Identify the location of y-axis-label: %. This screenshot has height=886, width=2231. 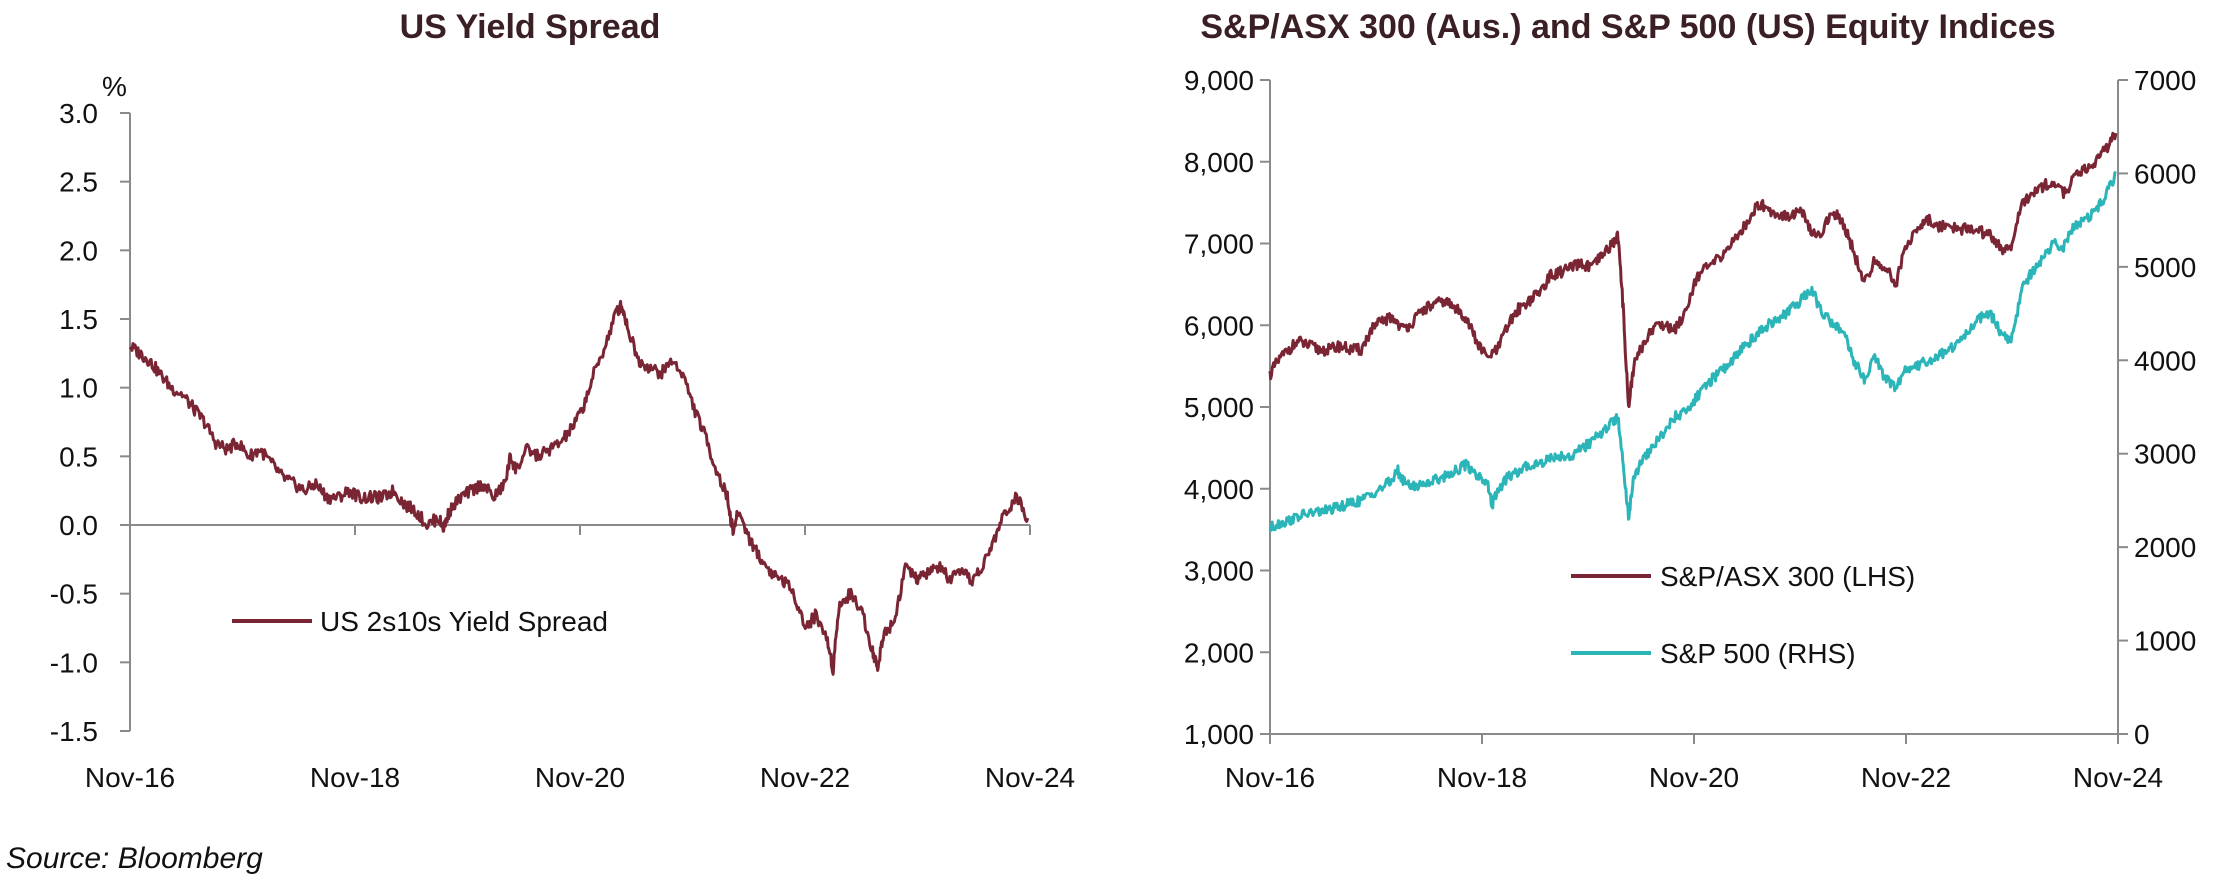
(114, 86).